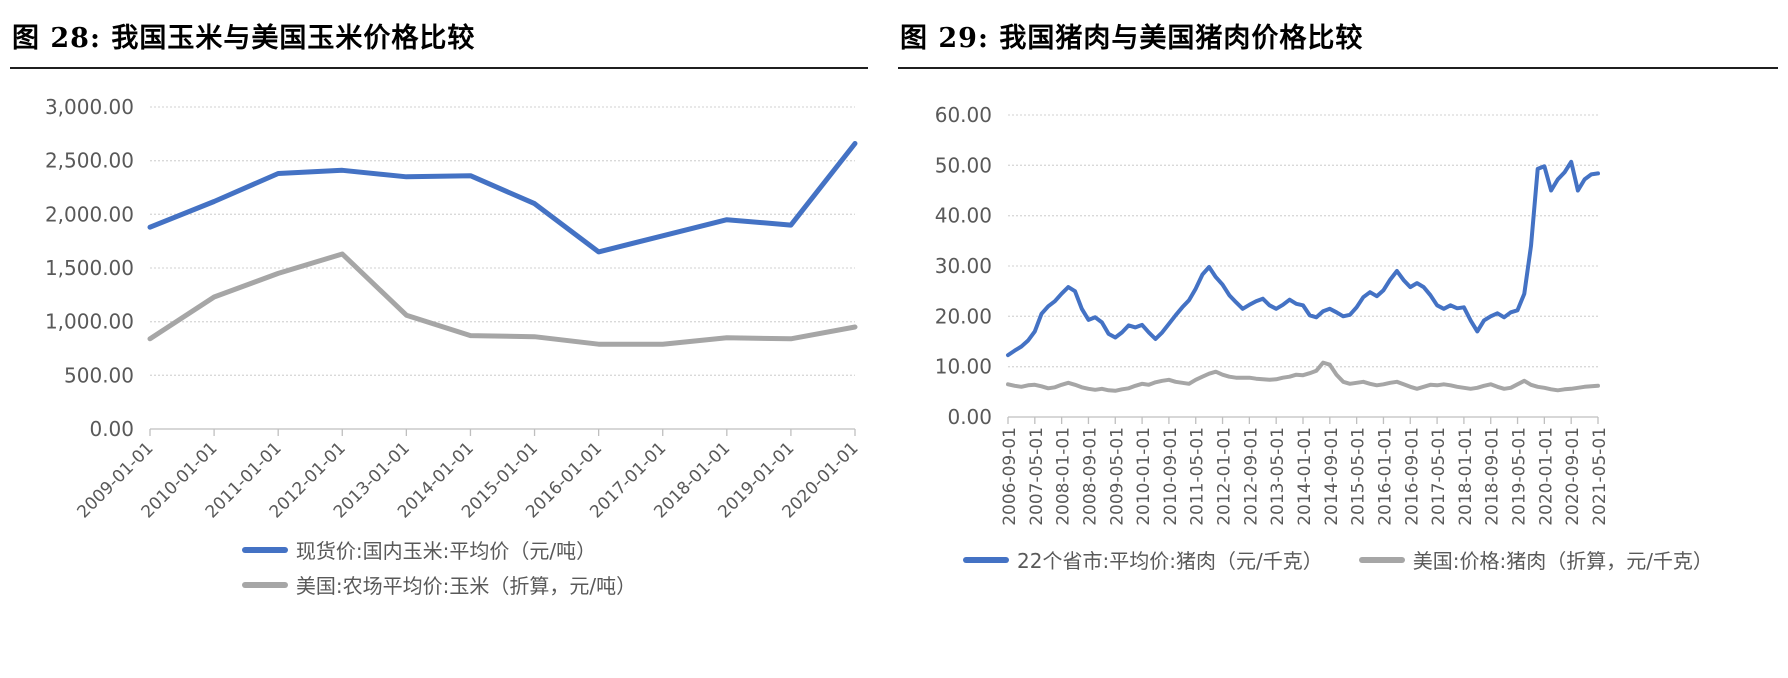 Image resolution: width=1788 pixels, height=678 pixels. What do you see at coordinates (89, 214) in the screenshot?
I see `y-axis-tick-label: 2,000.00` at bounding box center [89, 214].